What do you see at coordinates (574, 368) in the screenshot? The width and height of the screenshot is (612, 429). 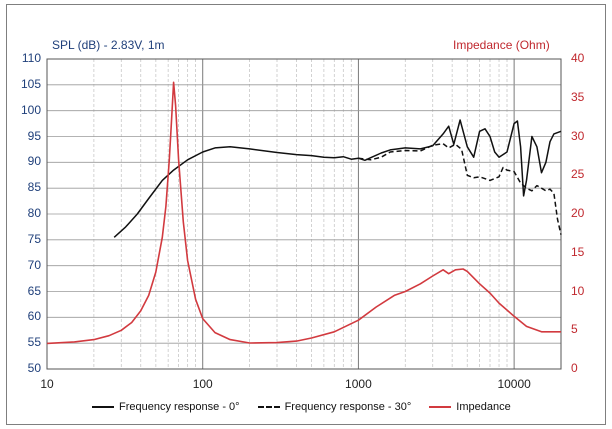 I see `y-right-tick-label: 0` at bounding box center [574, 368].